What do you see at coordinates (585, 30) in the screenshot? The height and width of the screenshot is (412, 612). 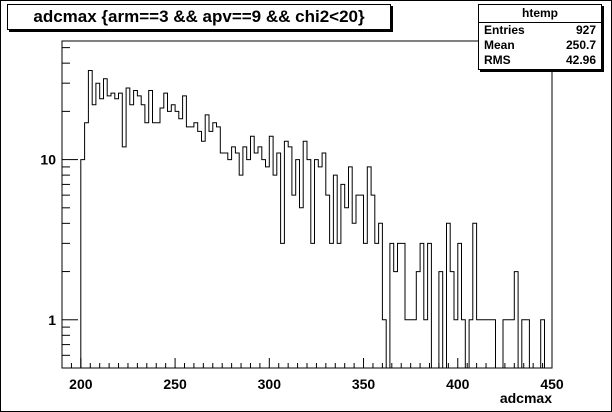 I see `stats-value: 927` at bounding box center [585, 30].